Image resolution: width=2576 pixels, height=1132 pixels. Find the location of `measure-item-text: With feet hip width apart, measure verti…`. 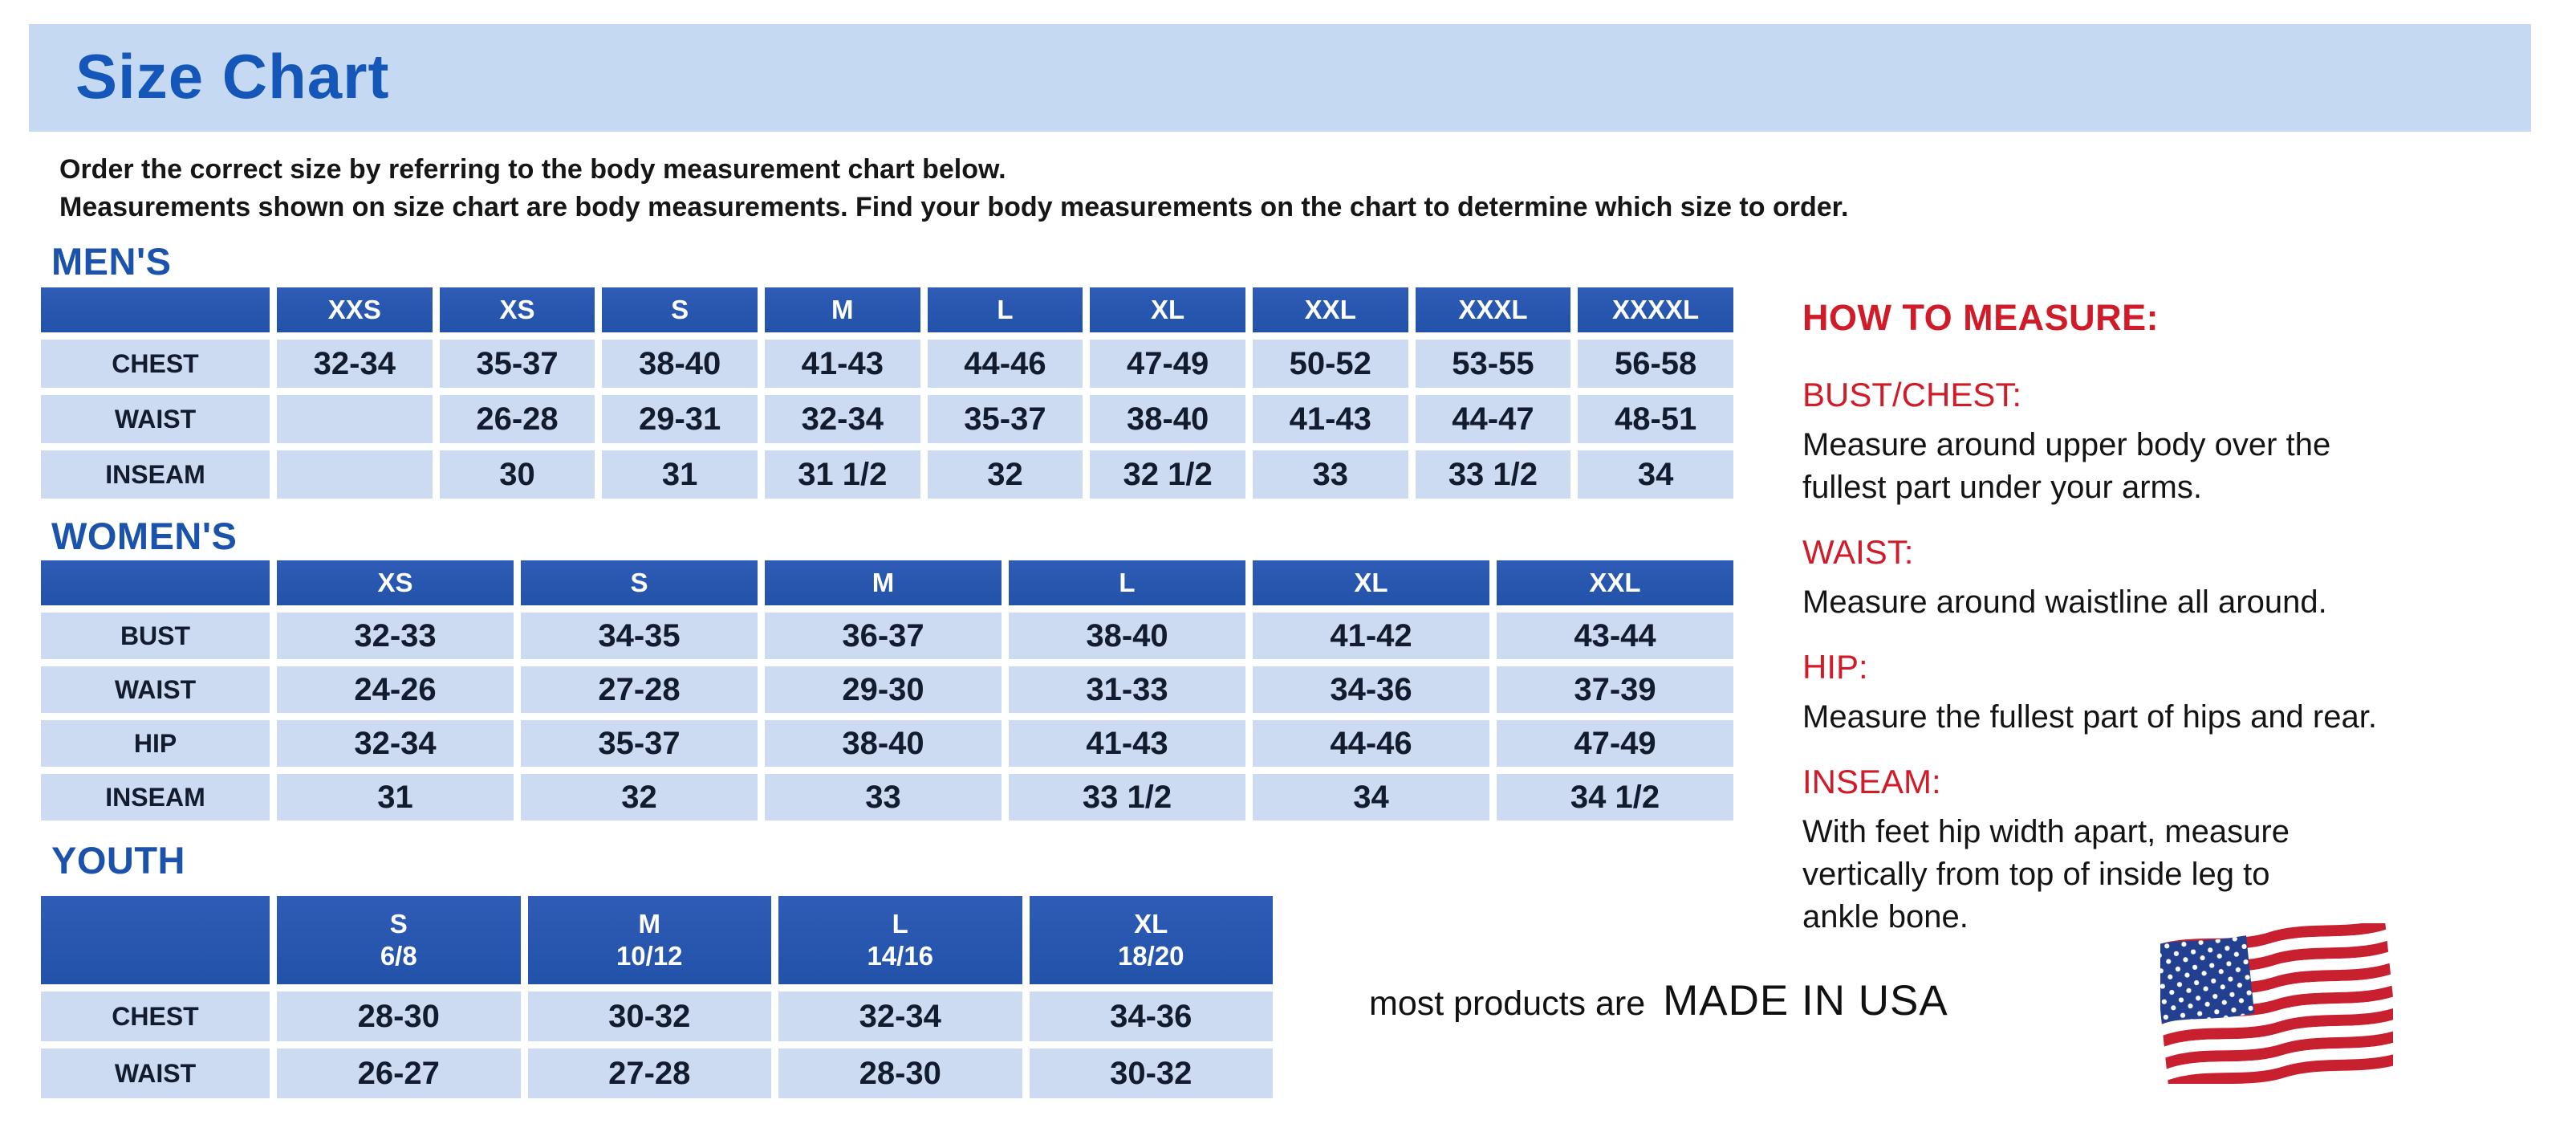

measure-item-text: With feet hip width apart, measure verti… is located at coordinates (2046, 874).